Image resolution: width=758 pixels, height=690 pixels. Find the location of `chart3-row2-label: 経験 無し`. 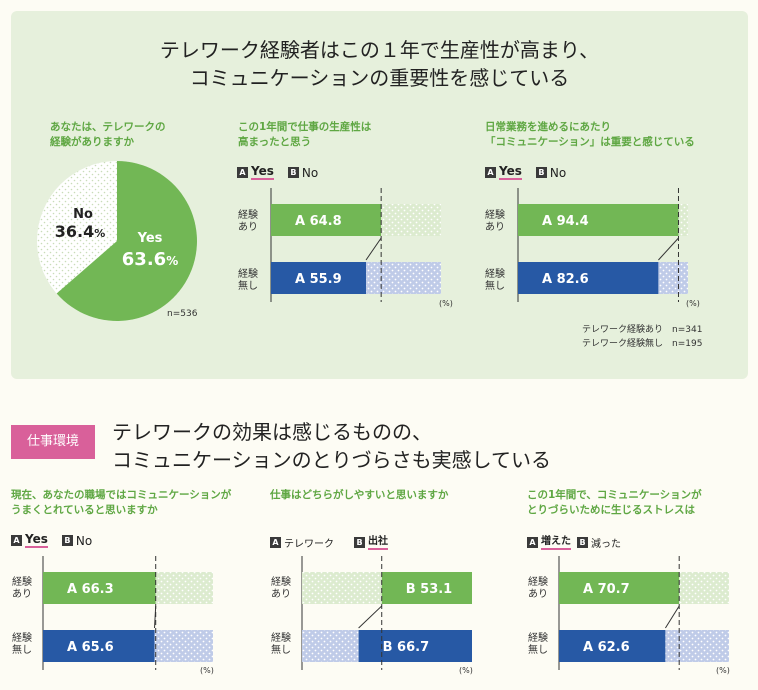

chart3-row2-label: 経験 無し is located at coordinates (22, 644).